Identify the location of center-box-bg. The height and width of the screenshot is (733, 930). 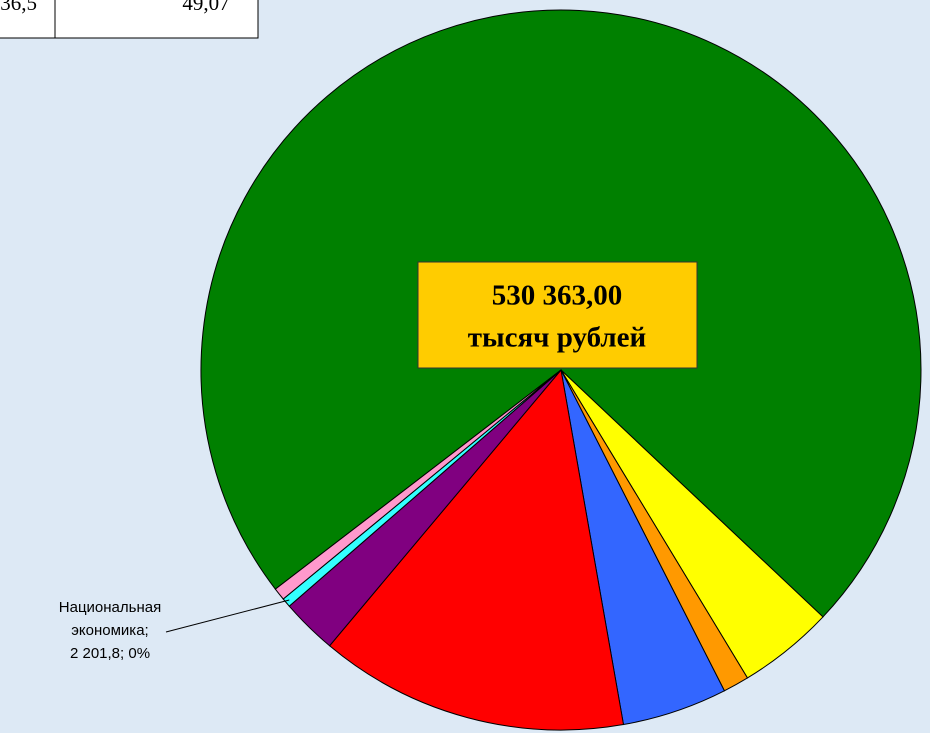
(557, 315).